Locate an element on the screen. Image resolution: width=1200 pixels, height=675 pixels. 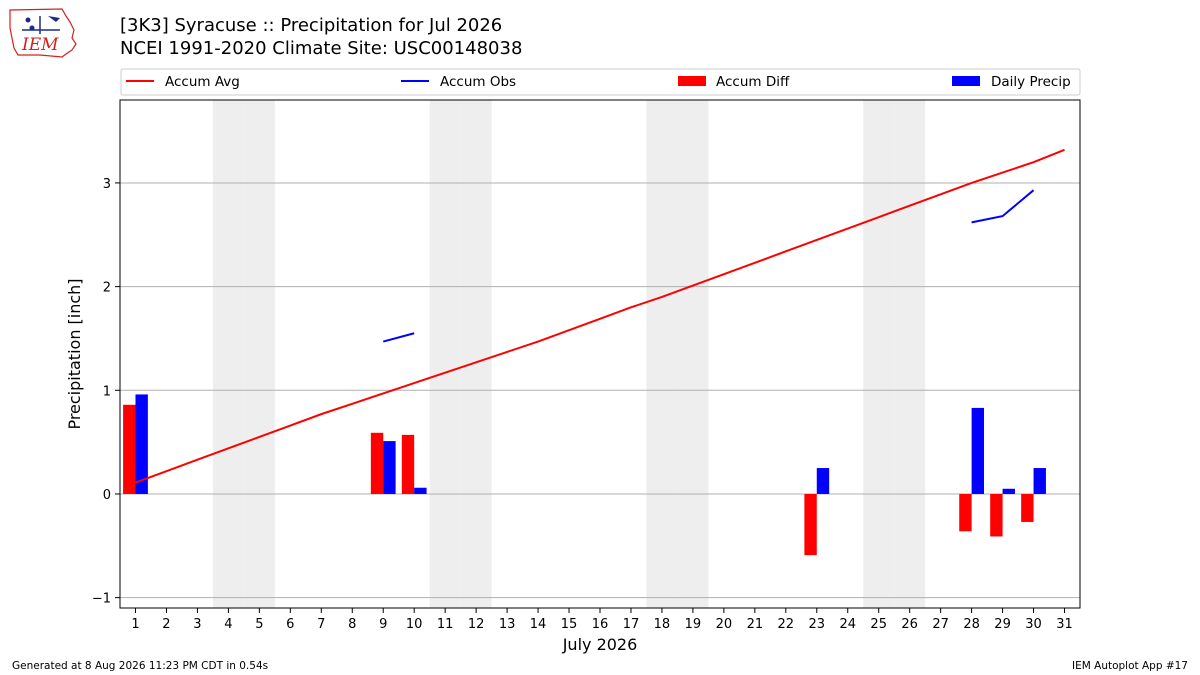
x-axis-label: July 2026 is located at coordinates (600, 644).